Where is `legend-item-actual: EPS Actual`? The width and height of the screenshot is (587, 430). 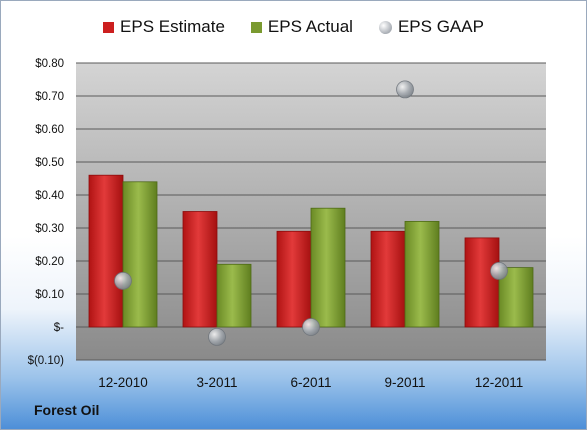 legend-item-actual: EPS Actual is located at coordinates (301, 27).